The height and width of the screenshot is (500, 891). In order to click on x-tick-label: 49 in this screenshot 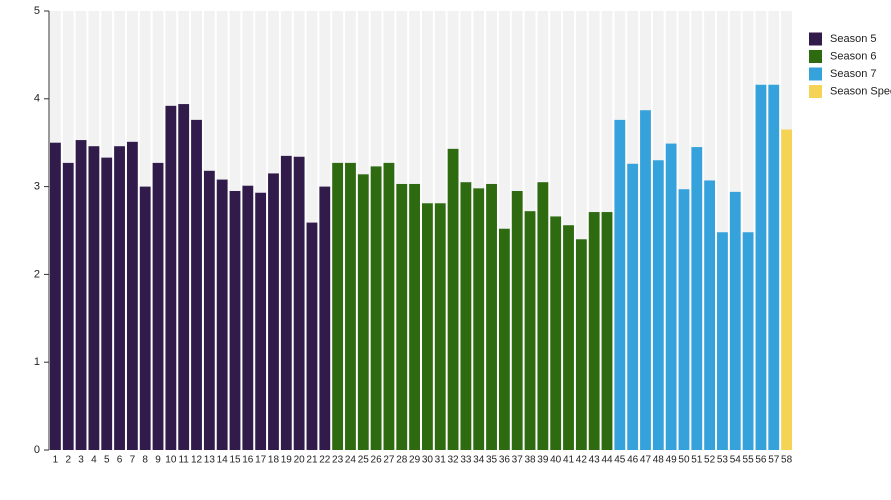, I will do `click(672, 460)`.